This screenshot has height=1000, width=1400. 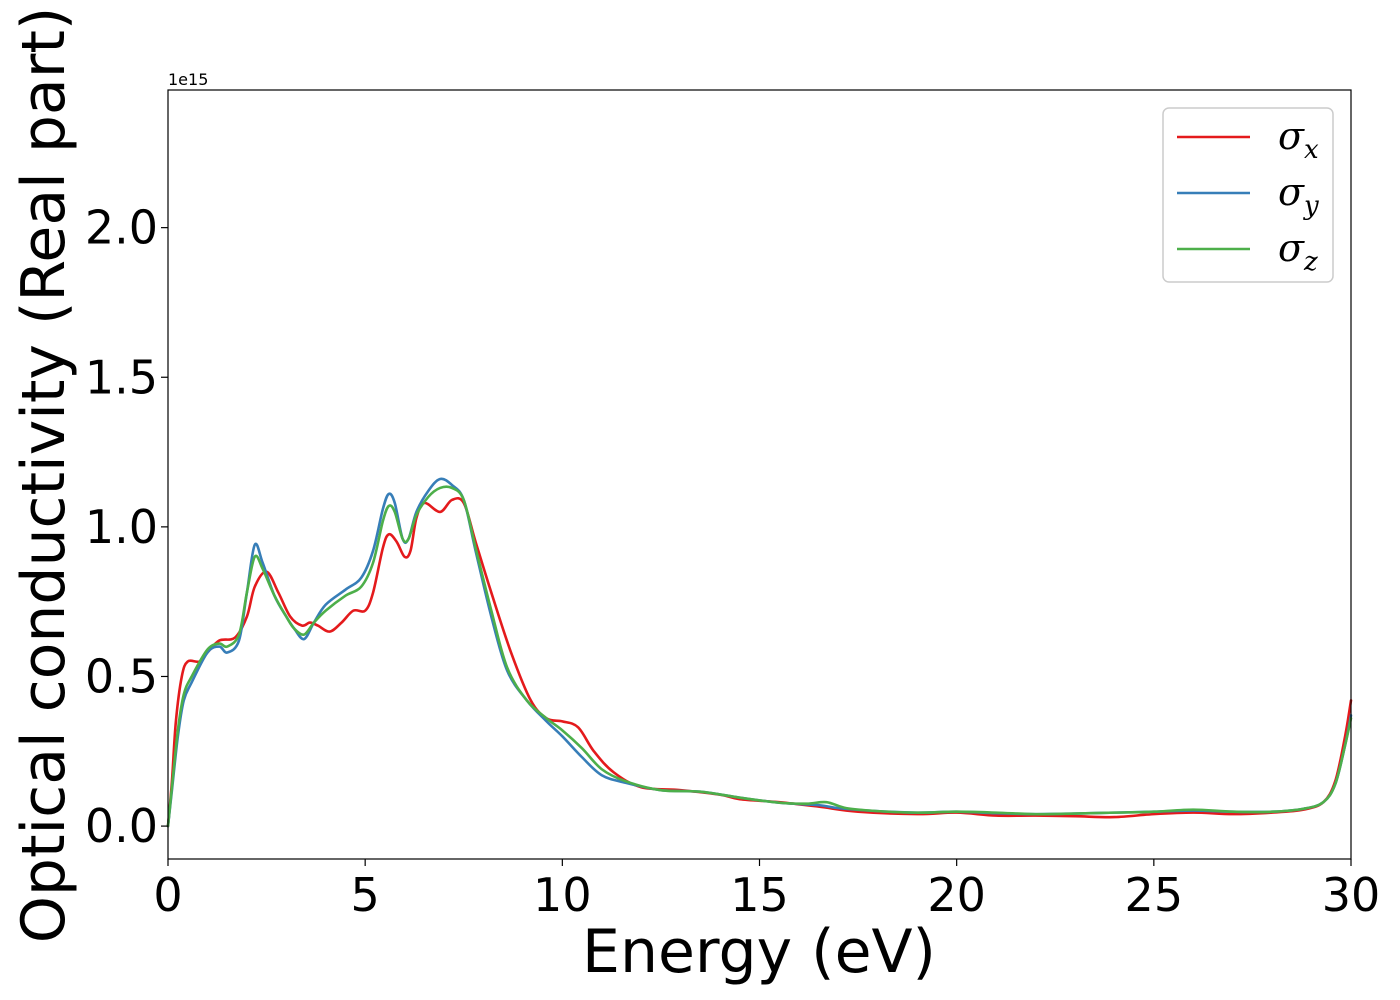 I want to click on x-tick-label: 5, so click(x=365, y=895).